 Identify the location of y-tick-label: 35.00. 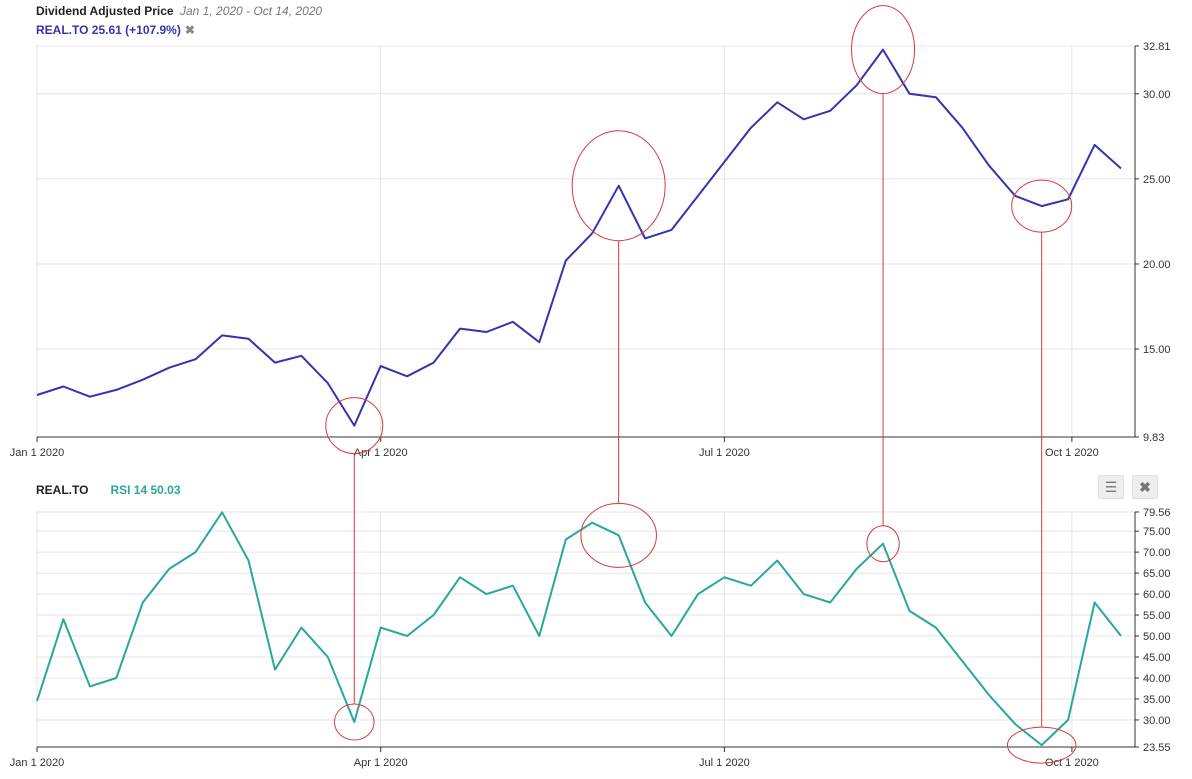
(1157, 700).